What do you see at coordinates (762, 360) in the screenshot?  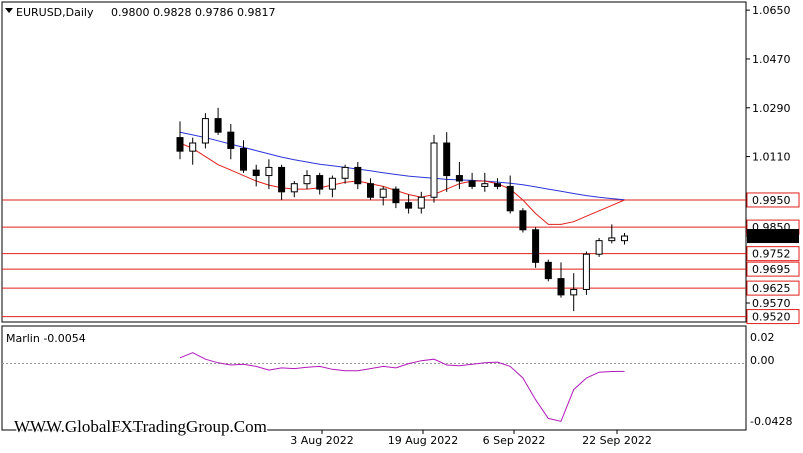 I see `indicator-axis-label-zero: 0.00` at bounding box center [762, 360].